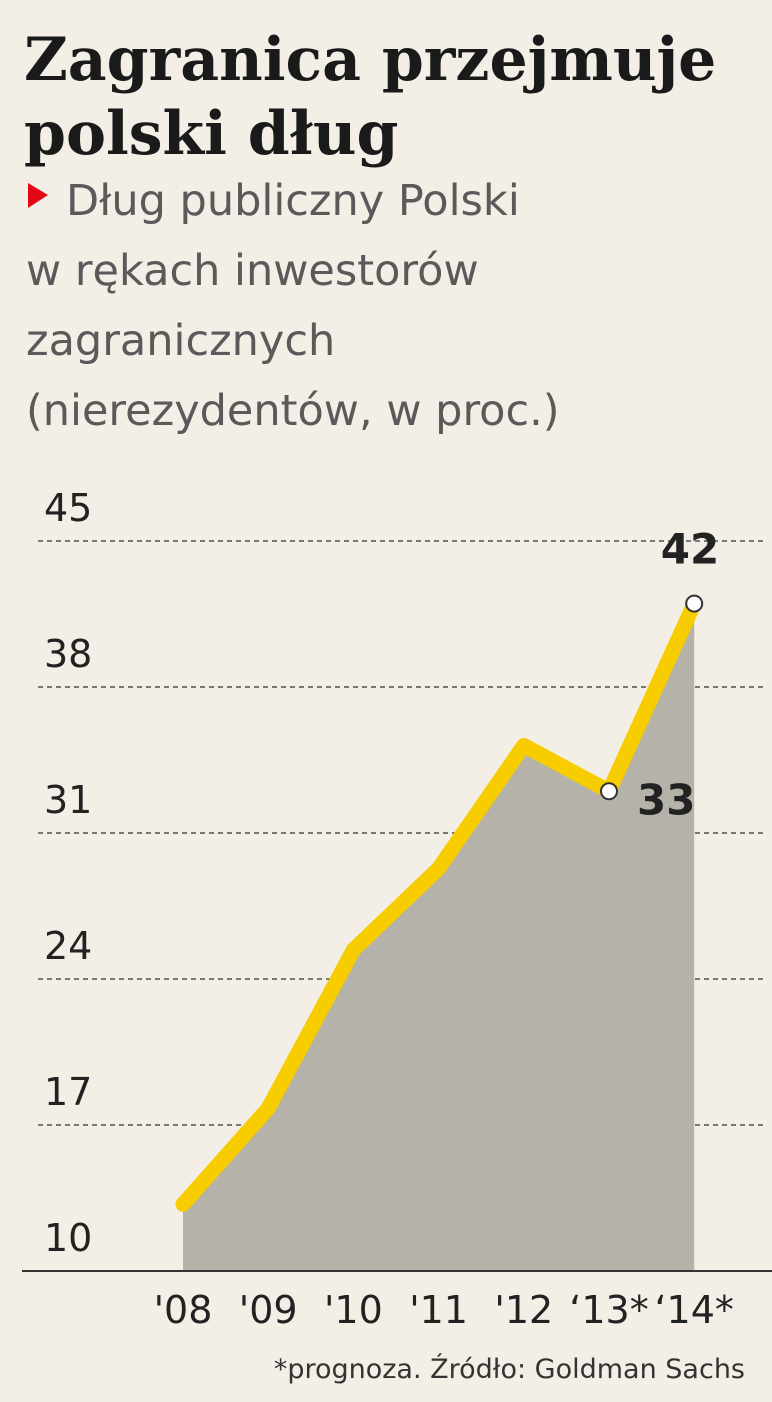 The image size is (772, 1402). I want to click on chart-title: Zagranica przejmuje, so click(370, 60).